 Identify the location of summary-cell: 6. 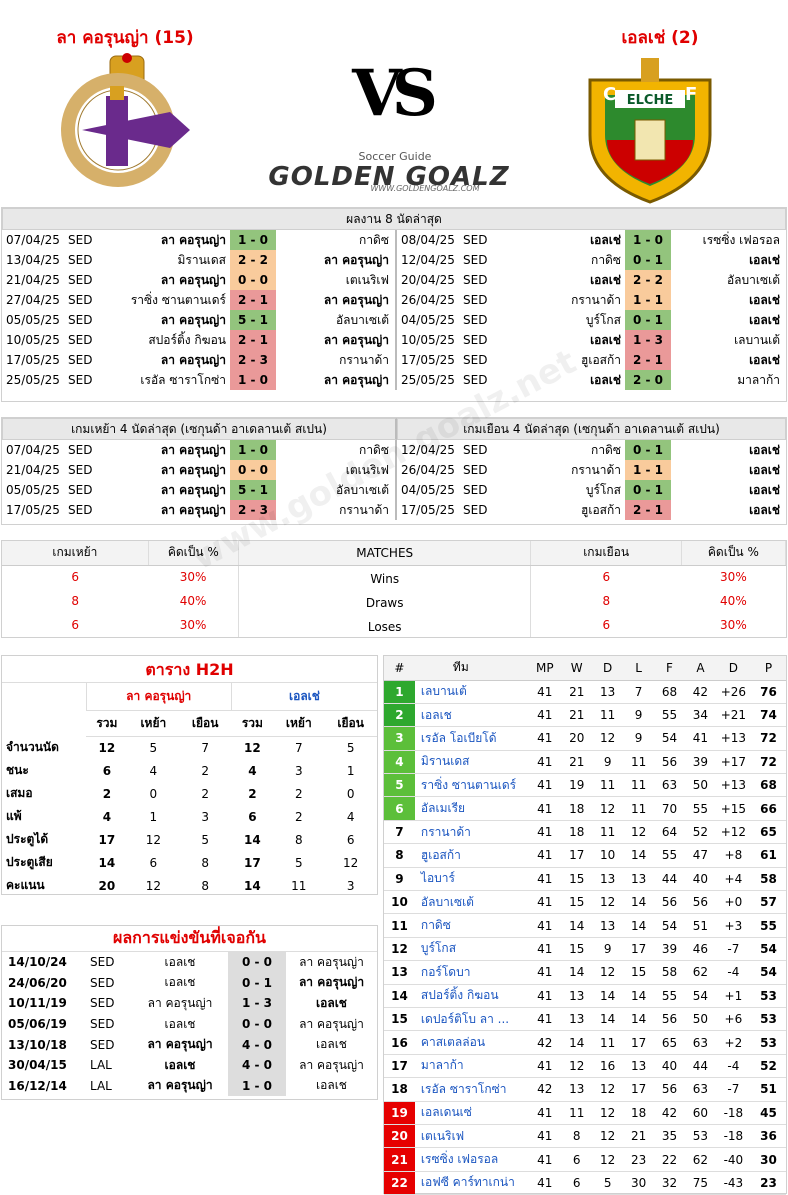
(606, 577).